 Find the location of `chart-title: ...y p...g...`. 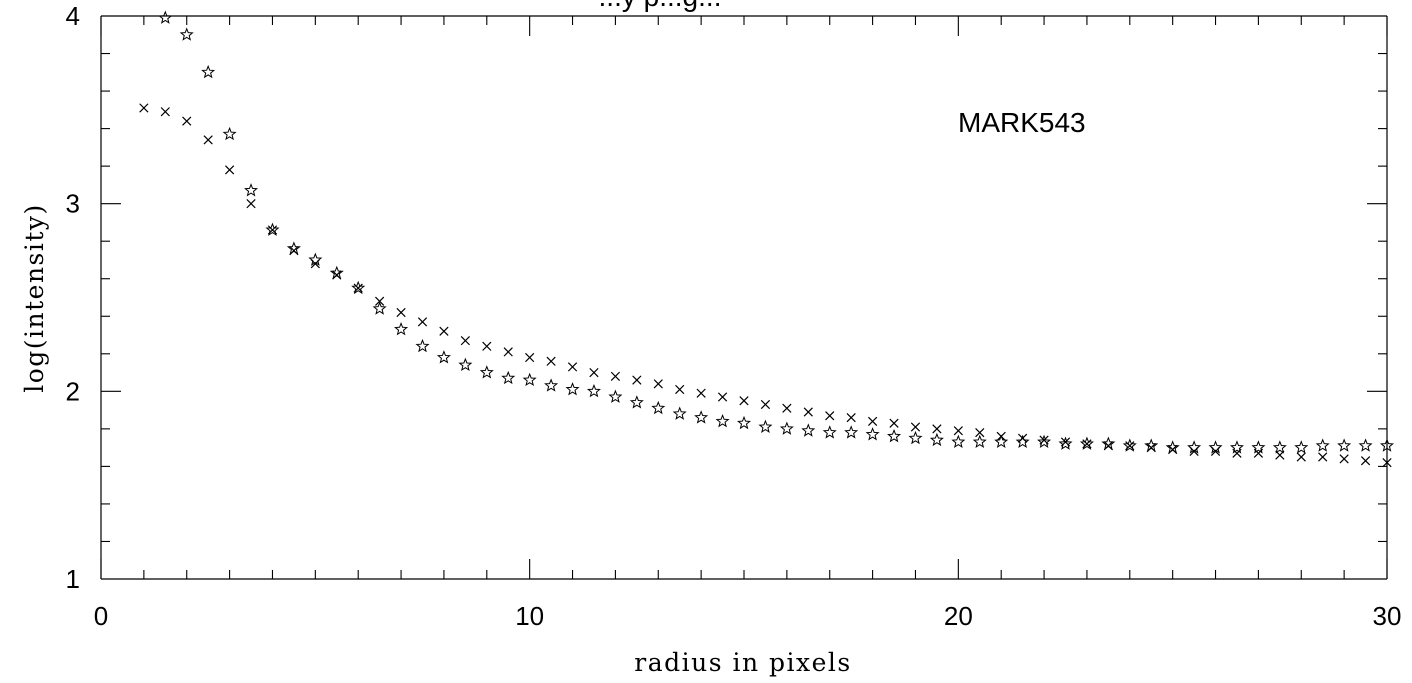

chart-title: ...y p...g... is located at coordinates (660, 6).